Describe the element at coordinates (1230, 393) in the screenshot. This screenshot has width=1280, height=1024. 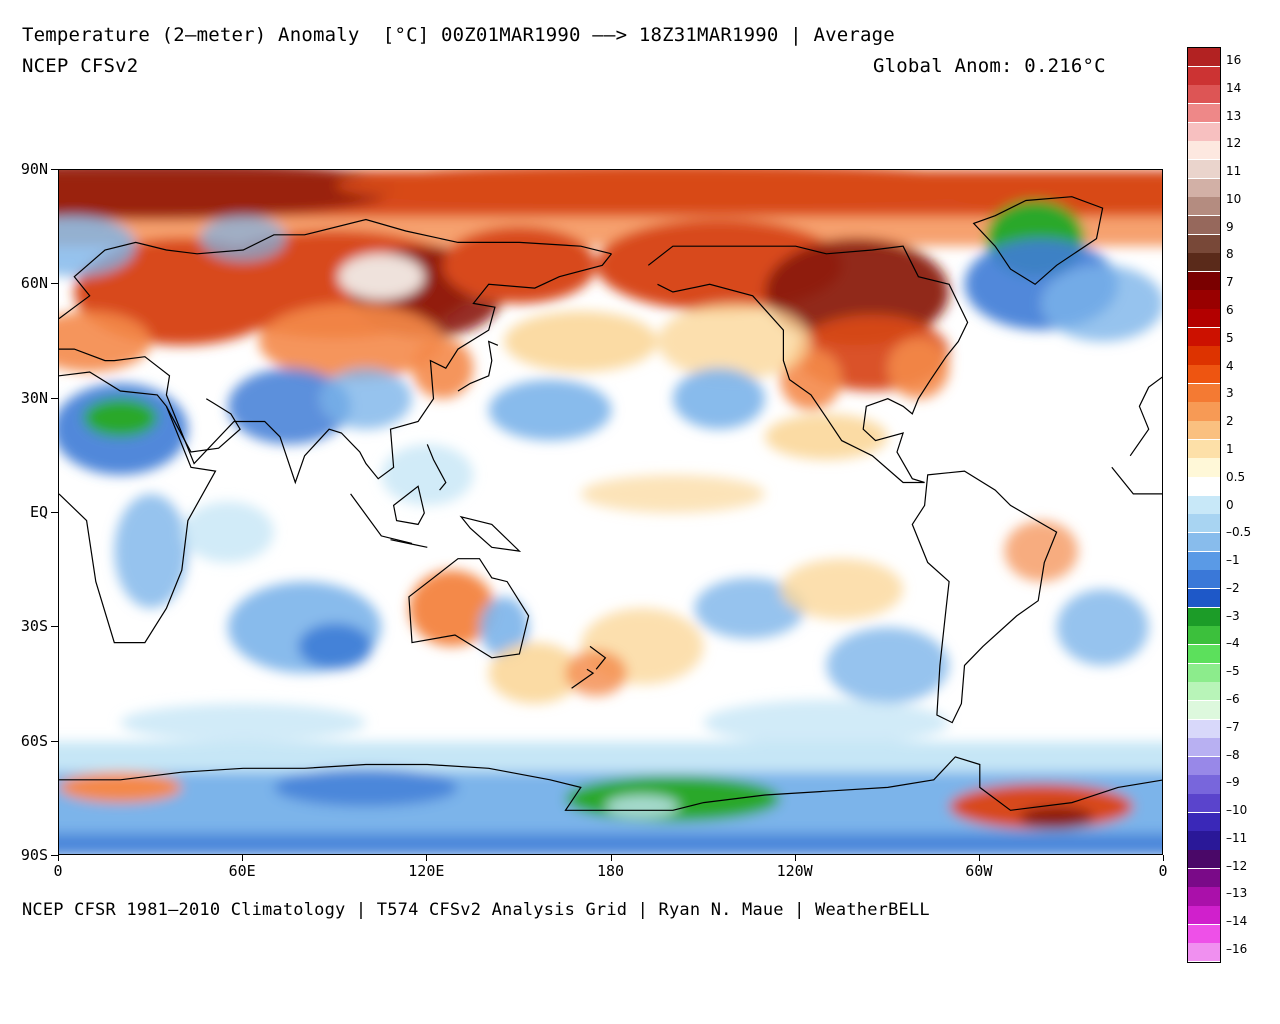
I see `color-scale-label: 3` at that location.